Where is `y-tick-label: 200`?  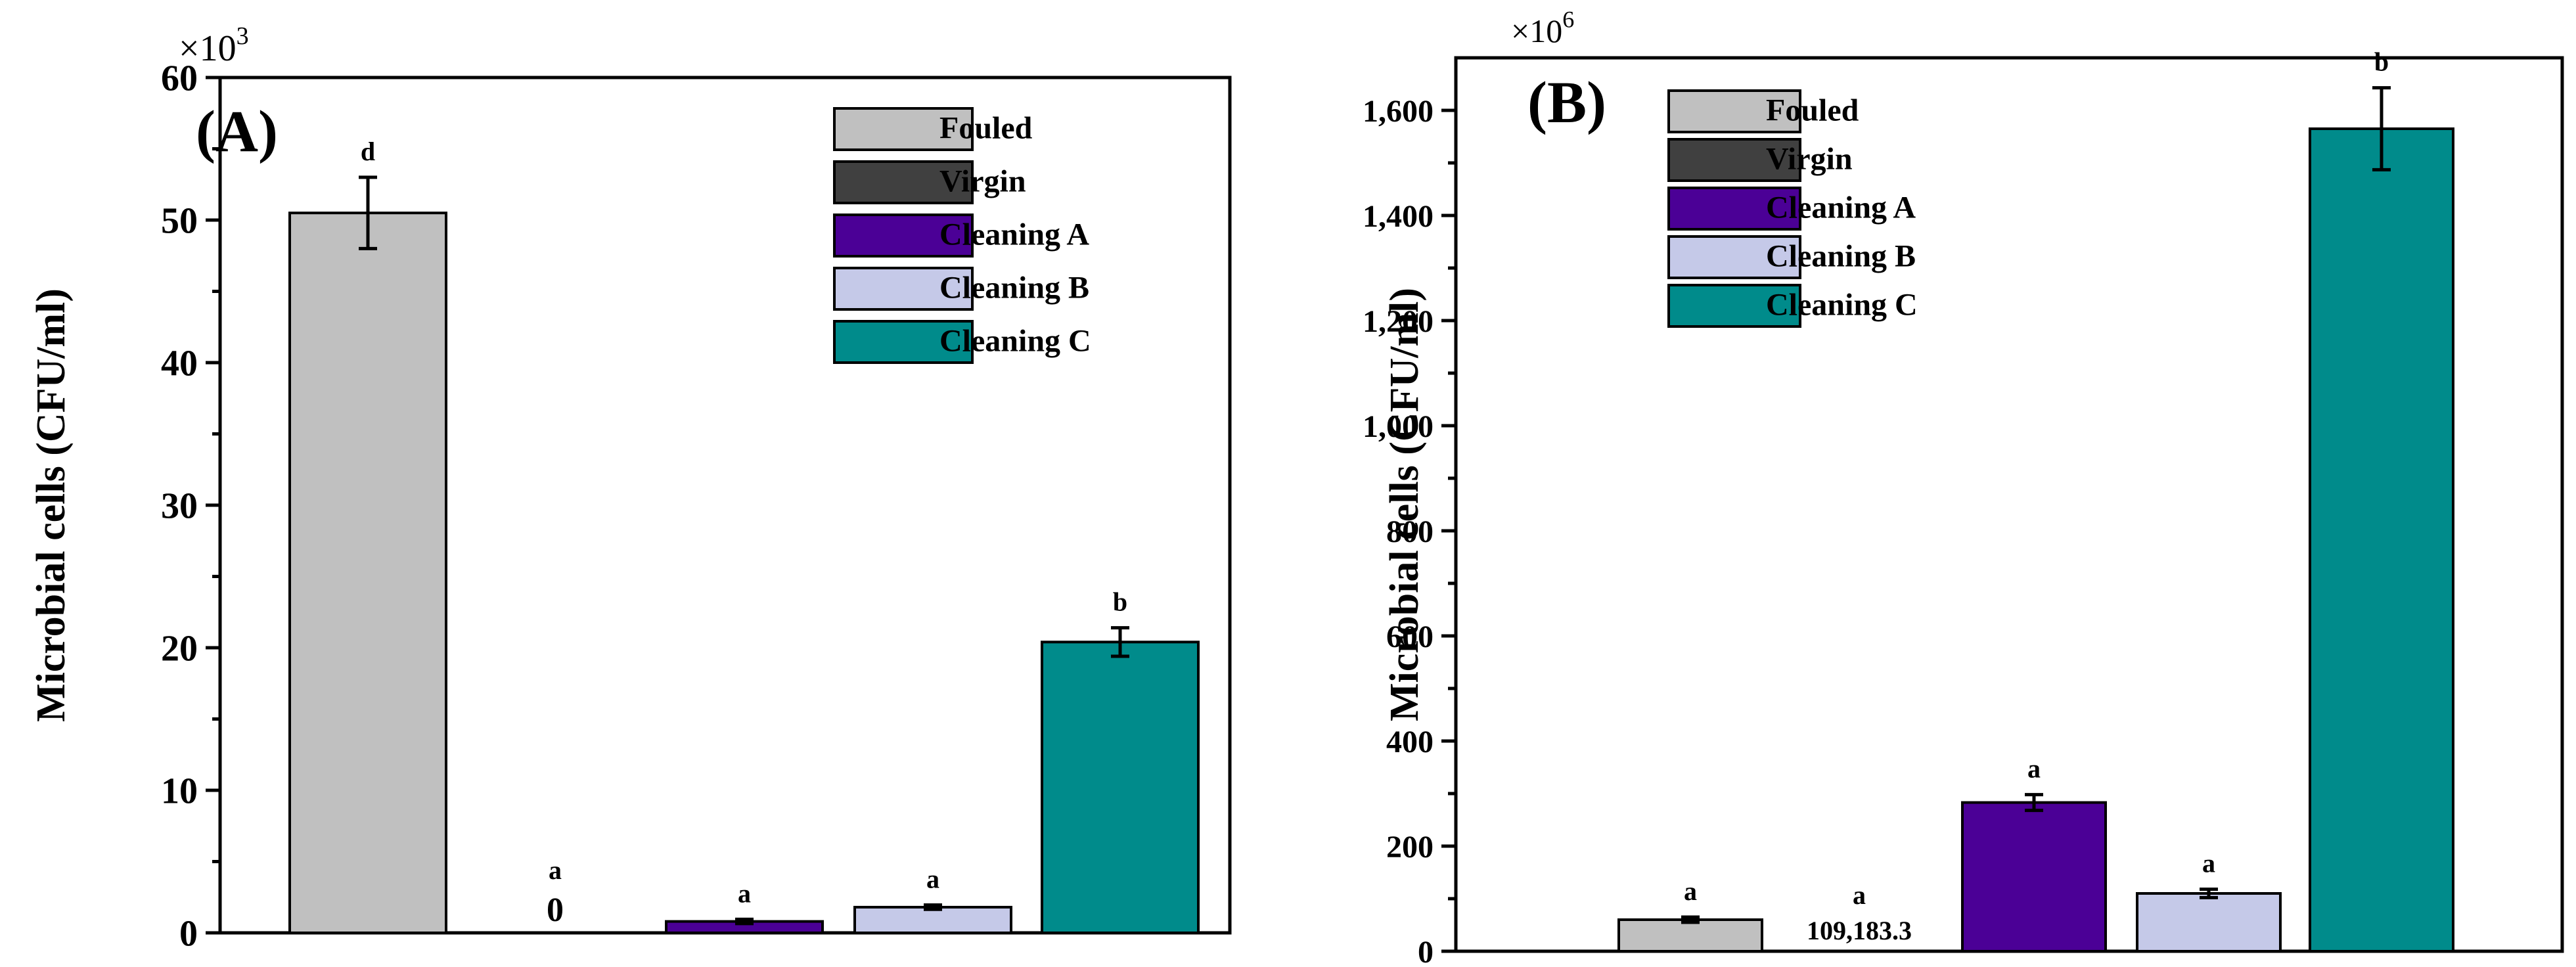
y-tick-label: 200 is located at coordinates (1410, 847).